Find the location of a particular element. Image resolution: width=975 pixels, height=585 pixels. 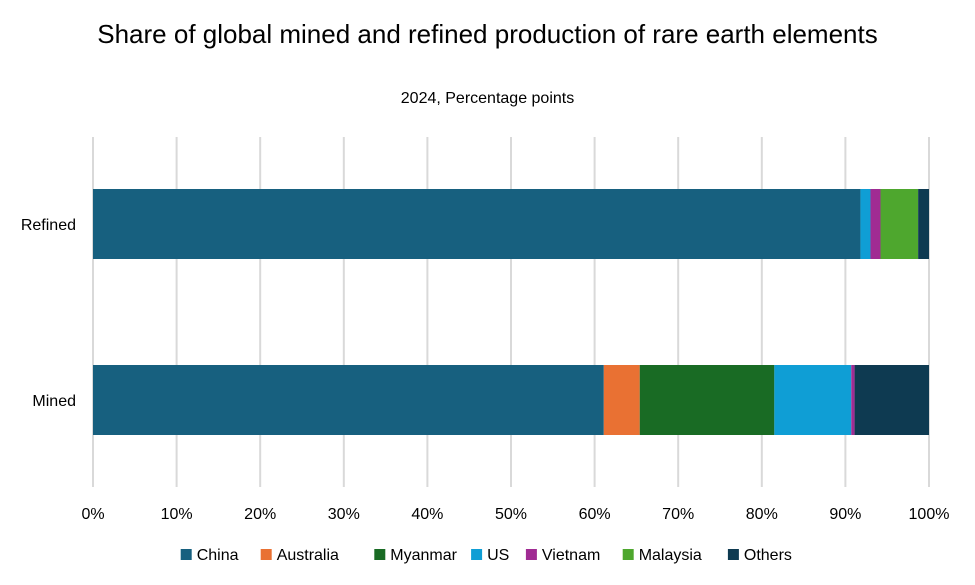

x-tick-label: 90% is located at coordinates (845, 514).